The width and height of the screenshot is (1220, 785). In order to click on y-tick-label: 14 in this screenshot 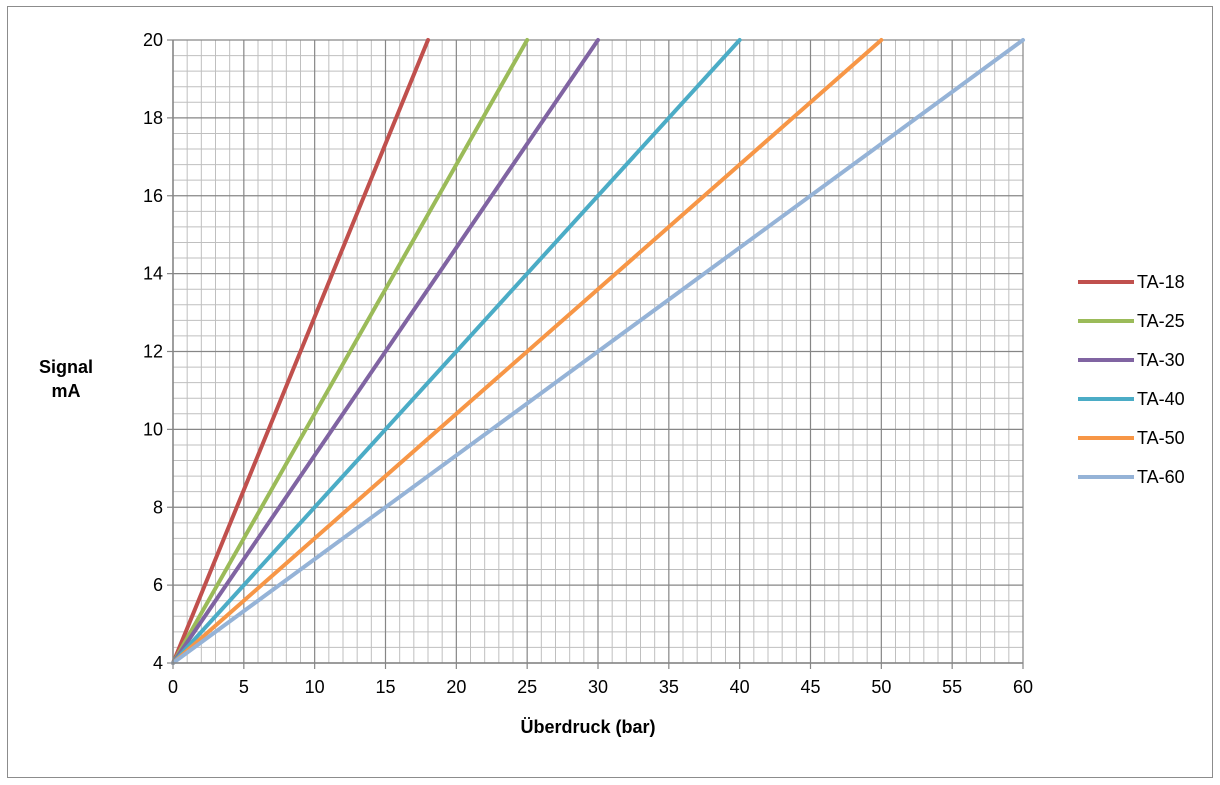, I will do `click(153, 274)`.